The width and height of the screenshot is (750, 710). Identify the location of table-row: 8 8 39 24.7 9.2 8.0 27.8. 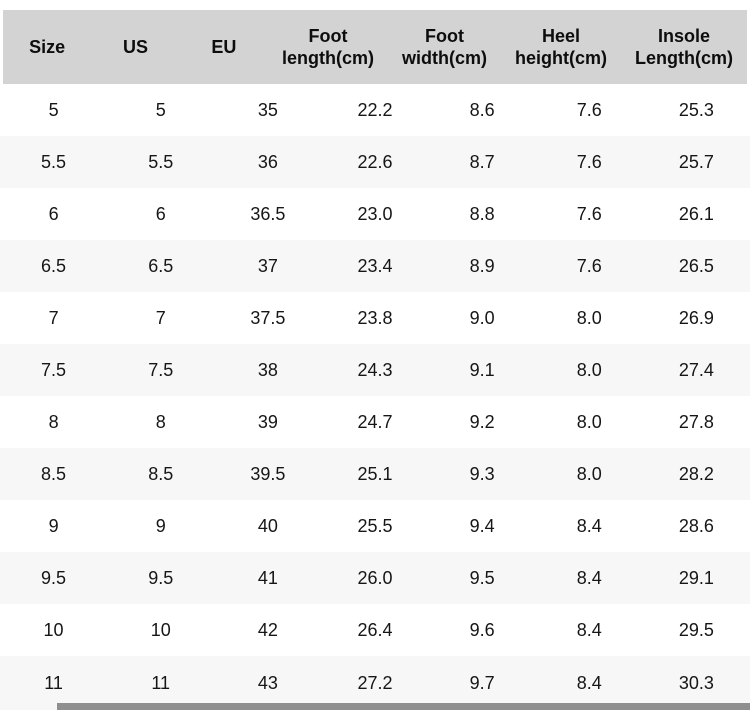
(375, 422).